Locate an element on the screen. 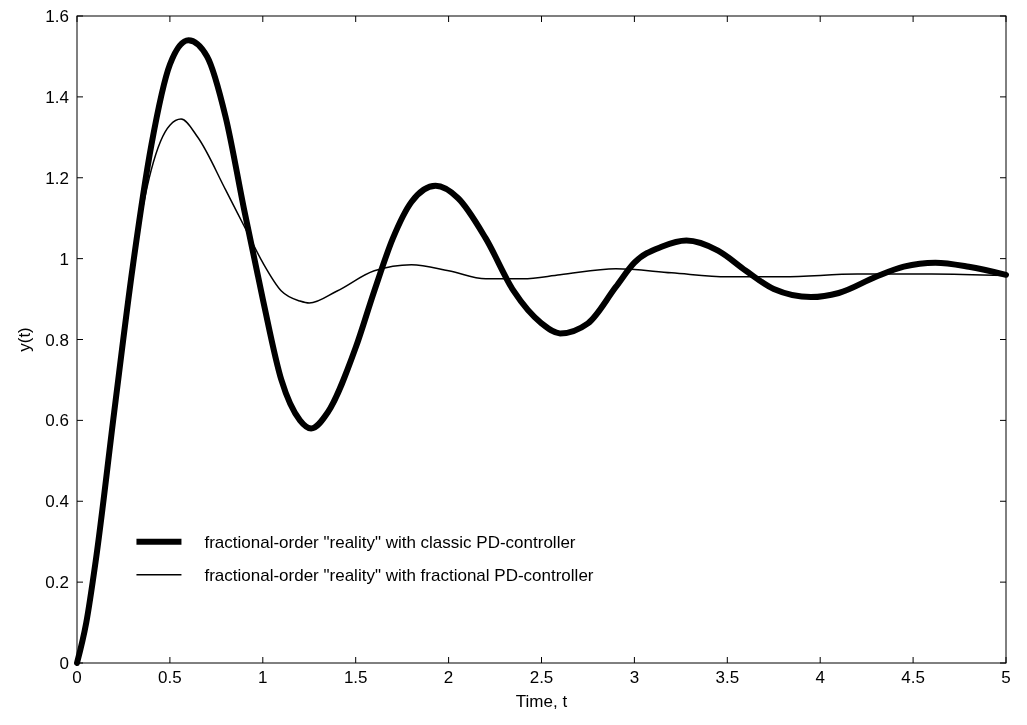 The height and width of the screenshot is (725, 1027). x-tick-label: 1.5 is located at coordinates (355, 677).